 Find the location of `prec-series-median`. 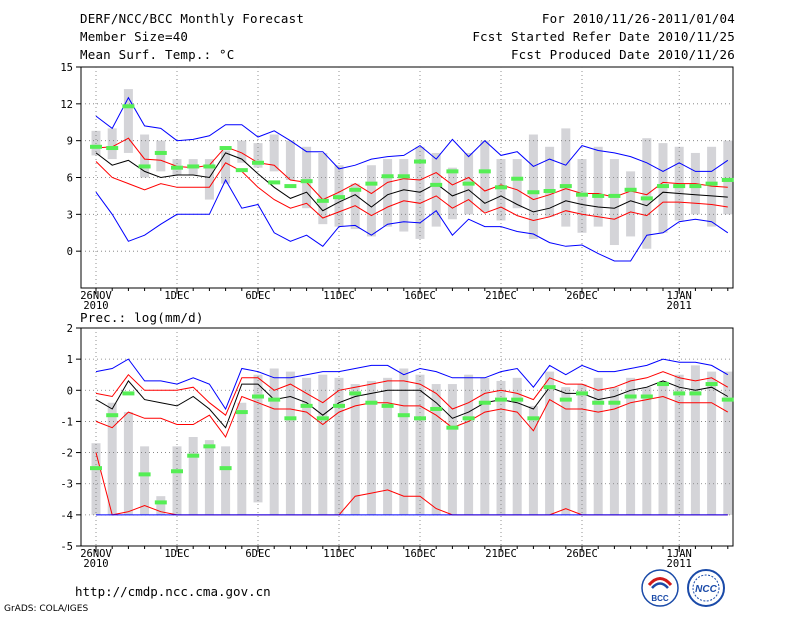

prec-series-median is located at coordinates (412, 404).